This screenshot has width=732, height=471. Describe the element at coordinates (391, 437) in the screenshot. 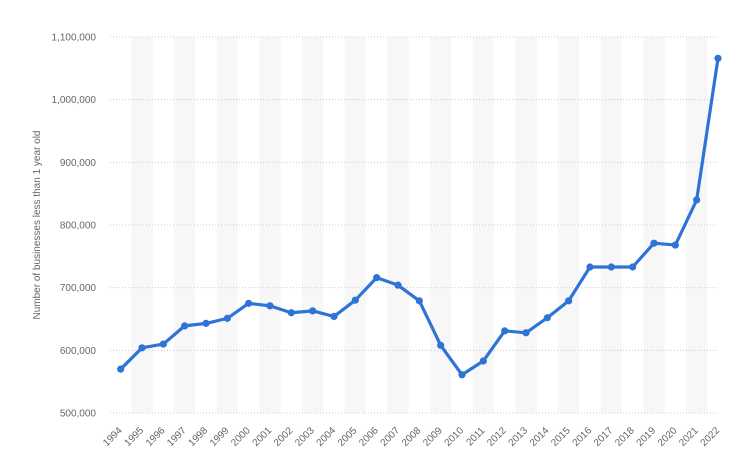

I see `x-tick-label: 2007` at that location.